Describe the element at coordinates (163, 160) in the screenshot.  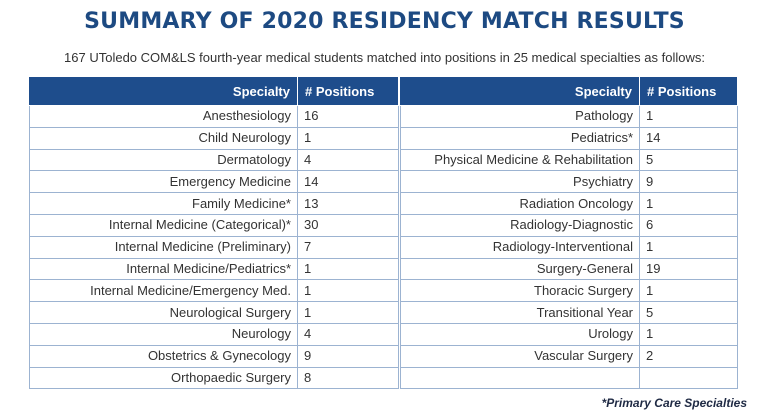
I see `specialty-cell: Dermatology` at that location.